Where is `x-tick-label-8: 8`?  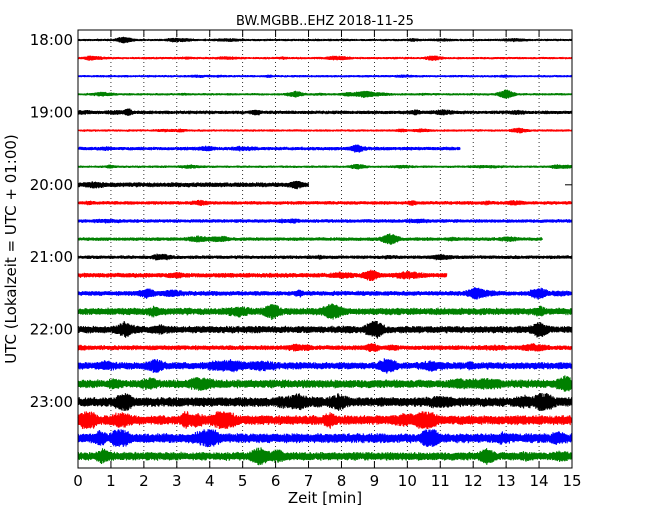 x-tick-label-8: 8 is located at coordinates (342, 481).